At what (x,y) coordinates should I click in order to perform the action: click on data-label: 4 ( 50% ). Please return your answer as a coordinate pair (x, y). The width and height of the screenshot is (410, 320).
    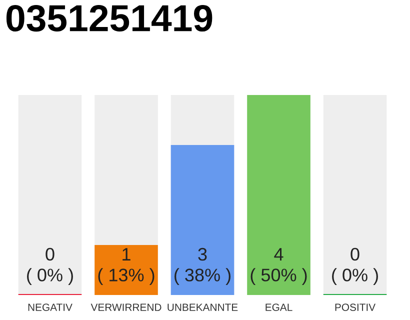
    Looking at the image, I should click on (278, 266).